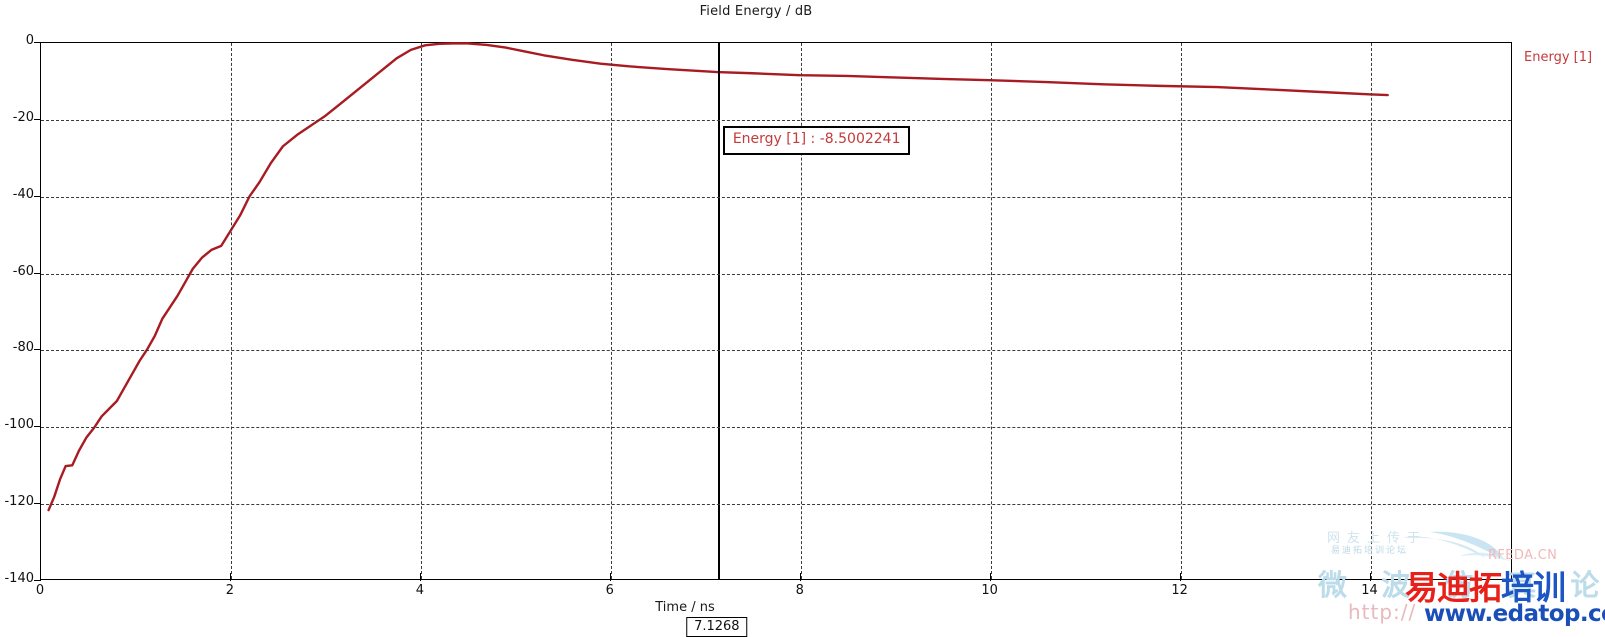 This screenshot has height=637, width=1605. I want to click on cursor-x-readout: 7.1268, so click(717, 627).